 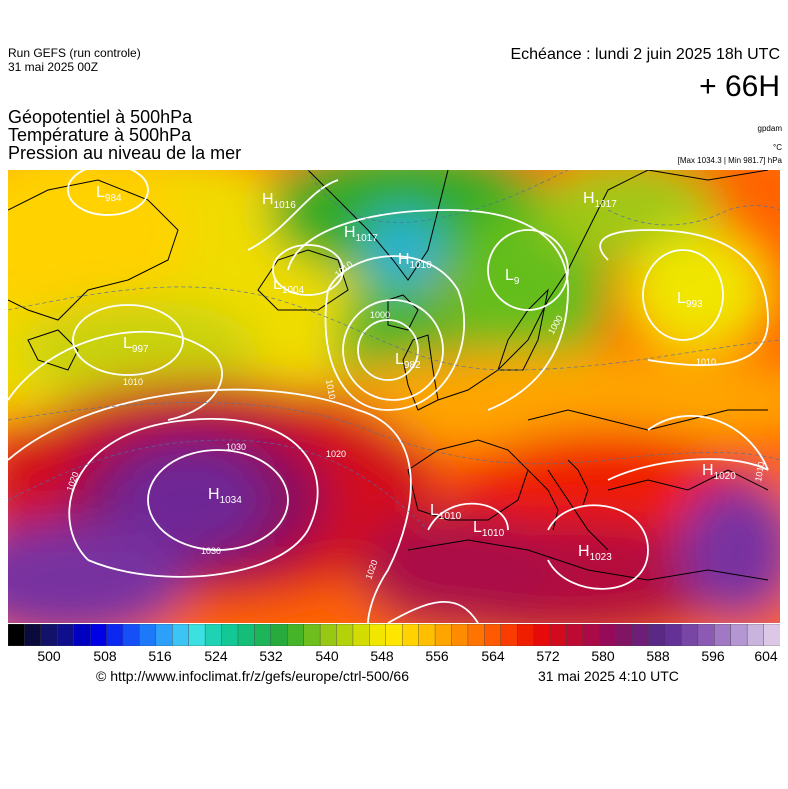 I want to click on title-pressure: Pression au niveau de la mer, so click(x=125, y=153).